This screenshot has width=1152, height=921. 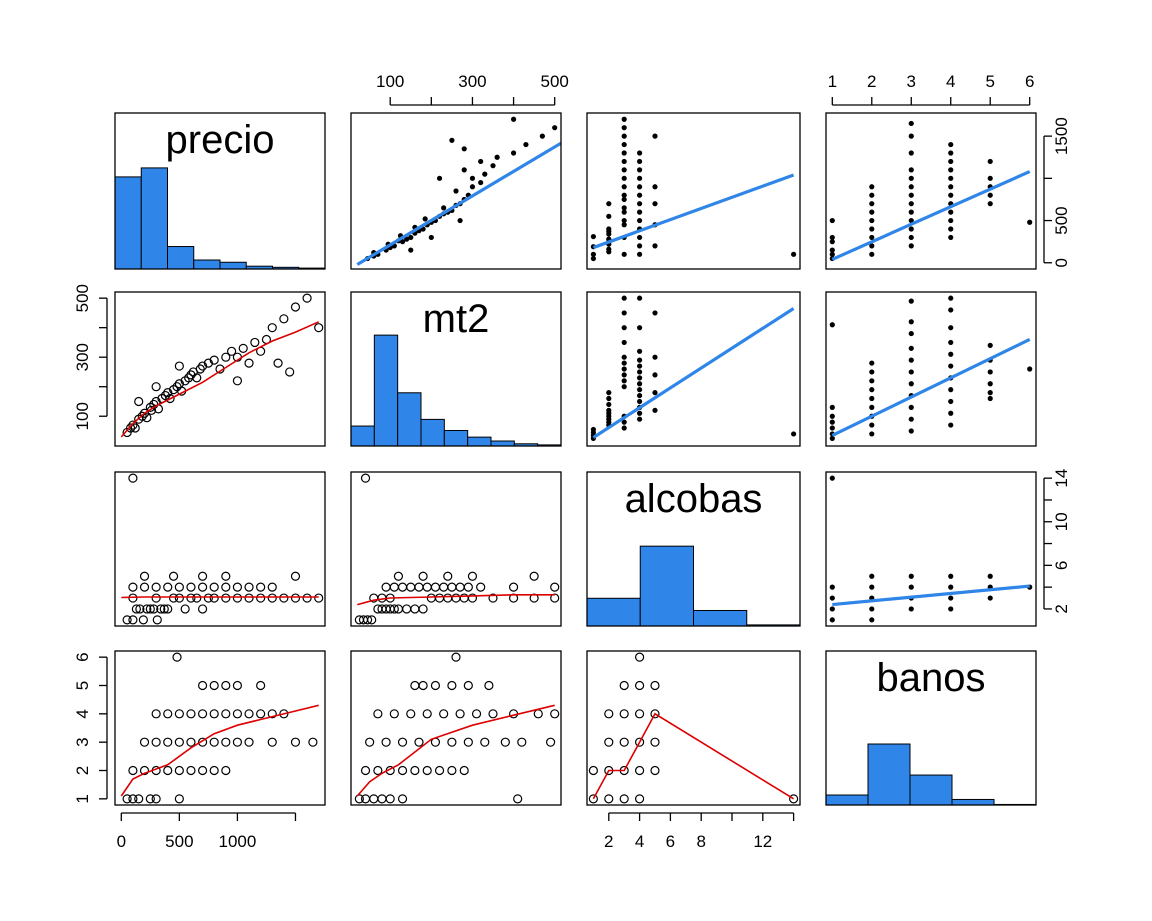 What do you see at coordinates (931, 678) in the screenshot?
I see `diagonal-label-banos: banos` at bounding box center [931, 678].